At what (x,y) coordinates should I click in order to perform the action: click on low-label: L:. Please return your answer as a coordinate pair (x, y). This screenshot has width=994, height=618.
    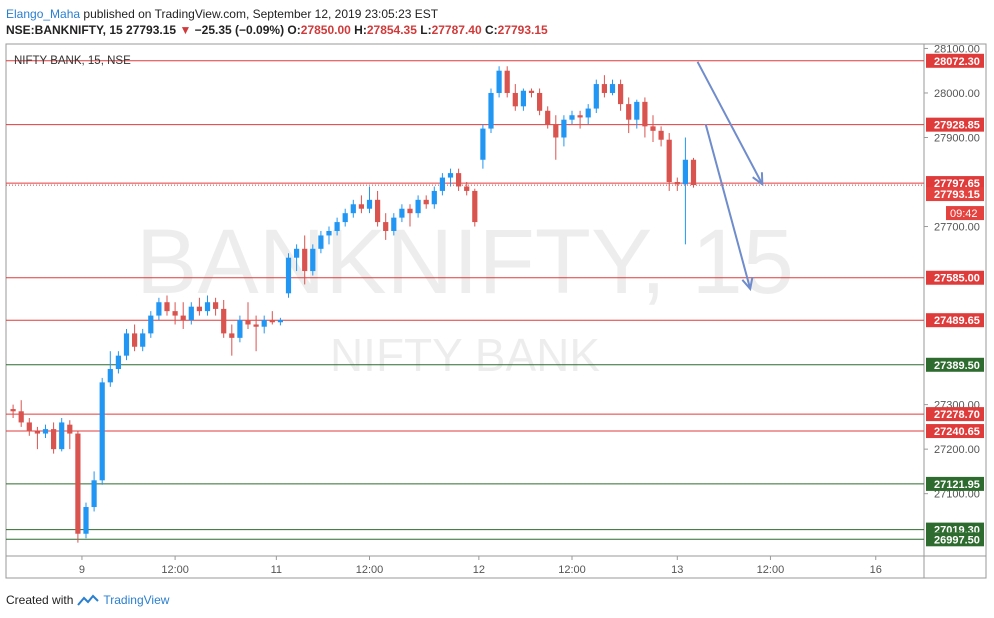
    Looking at the image, I should click on (426, 30).